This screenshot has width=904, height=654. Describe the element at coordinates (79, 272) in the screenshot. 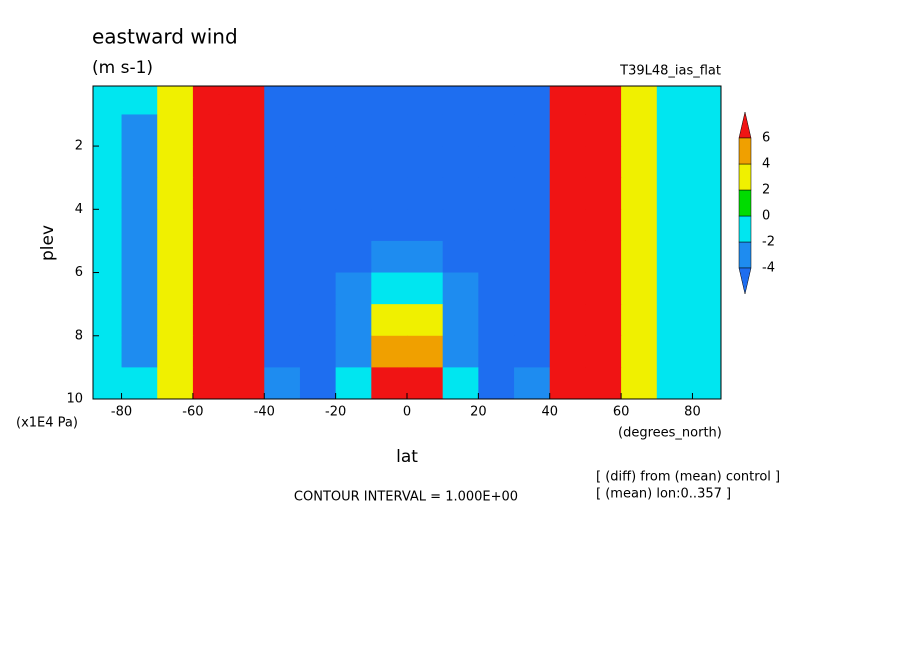

I see `y-tick-label: 6` at that location.